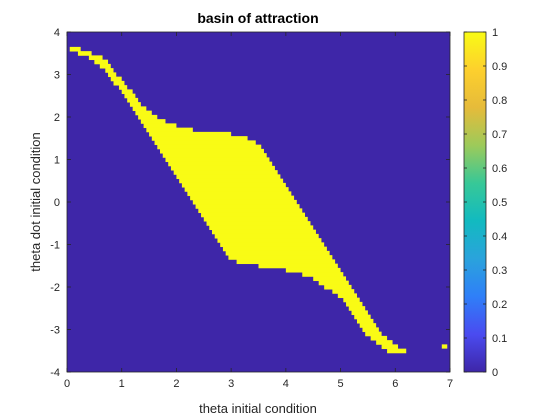 This screenshot has width=560, height=420. Describe the element at coordinates (450, 384) in the screenshot. I see `x-tick-label: 7` at that location.